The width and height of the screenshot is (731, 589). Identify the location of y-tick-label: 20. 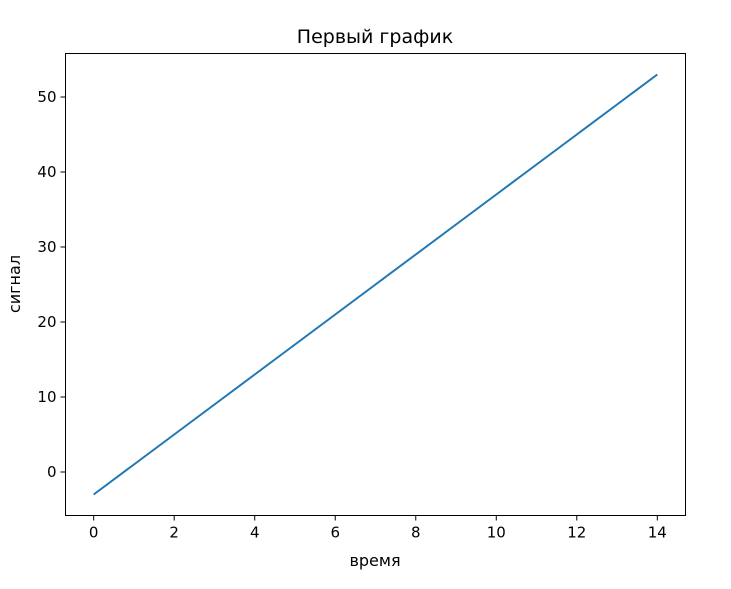
(46, 322).